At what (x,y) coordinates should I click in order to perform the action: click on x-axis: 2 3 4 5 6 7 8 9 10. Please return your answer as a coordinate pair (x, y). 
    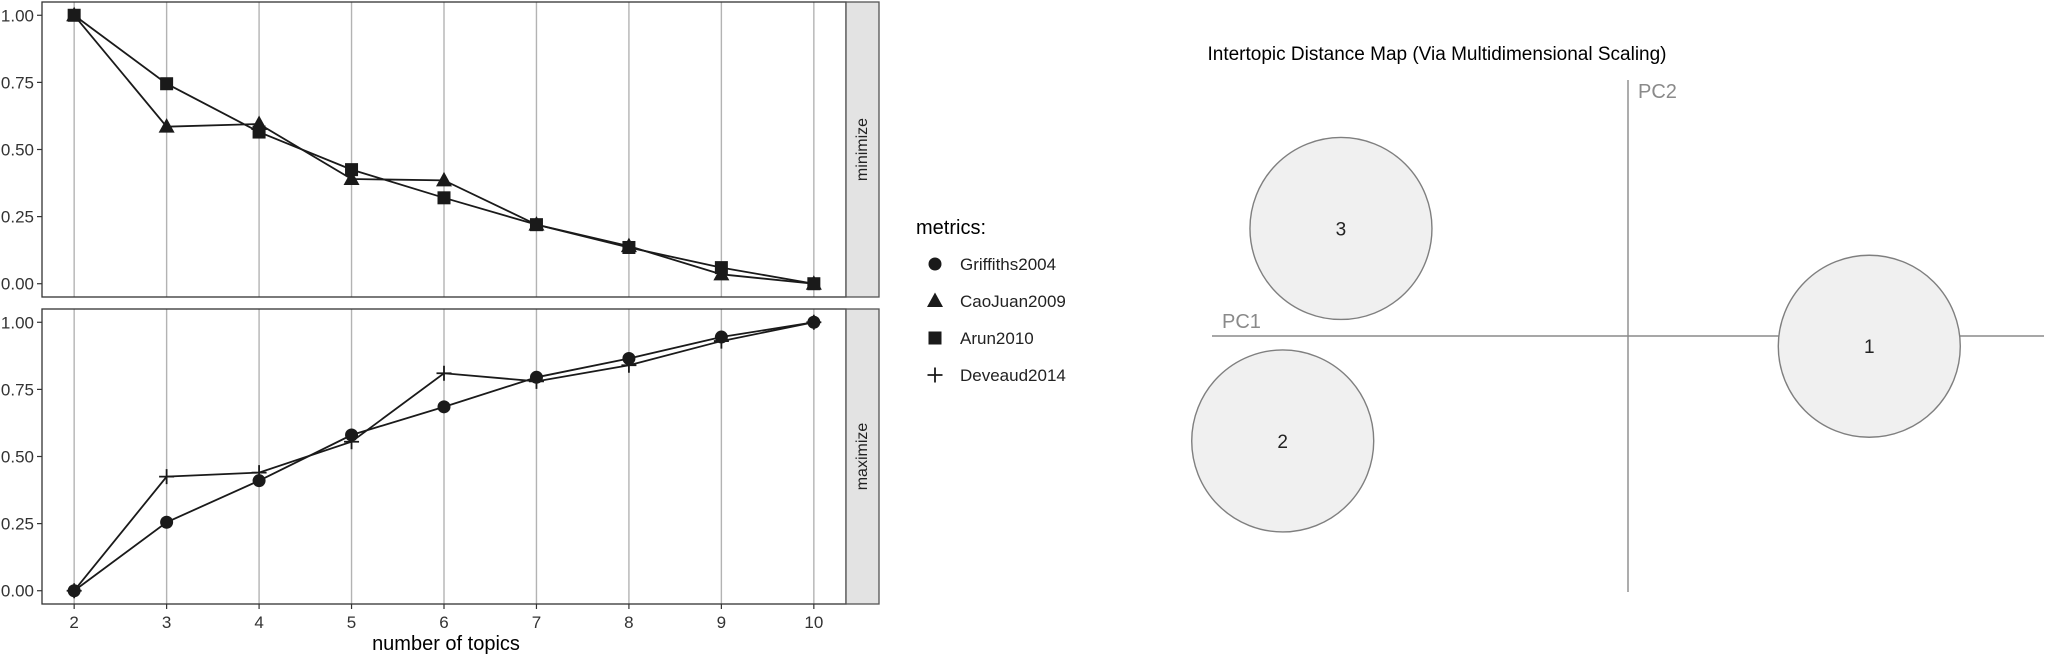
    Looking at the image, I should click on (446, 618).